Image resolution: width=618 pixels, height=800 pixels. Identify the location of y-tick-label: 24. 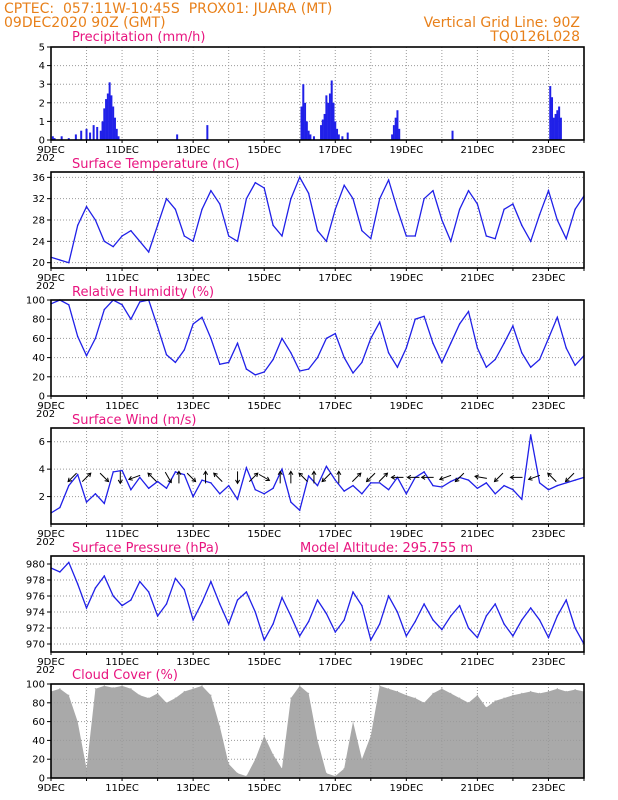
(38, 242).